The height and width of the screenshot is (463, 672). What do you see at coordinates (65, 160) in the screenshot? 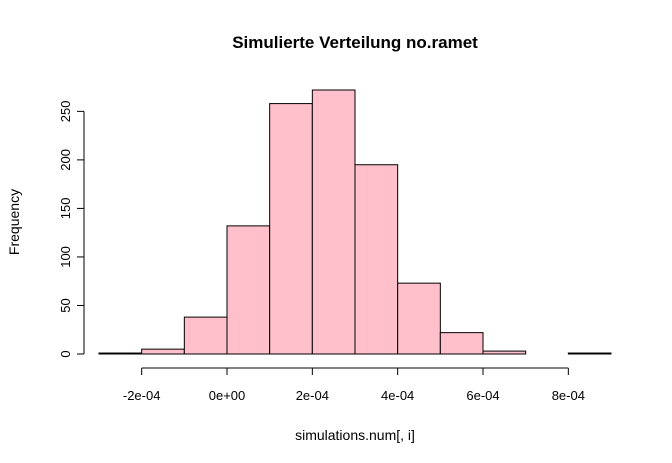
I see `y-tick-label: 200` at bounding box center [65, 160].